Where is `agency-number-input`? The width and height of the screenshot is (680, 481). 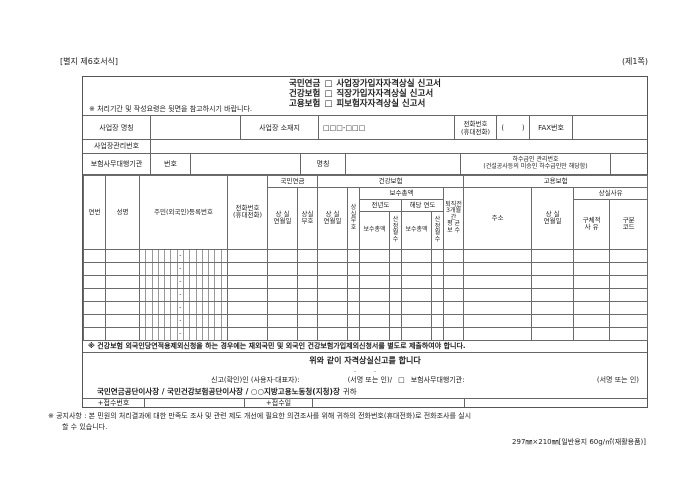
agency-number-input is located at coordinates (246, 163).